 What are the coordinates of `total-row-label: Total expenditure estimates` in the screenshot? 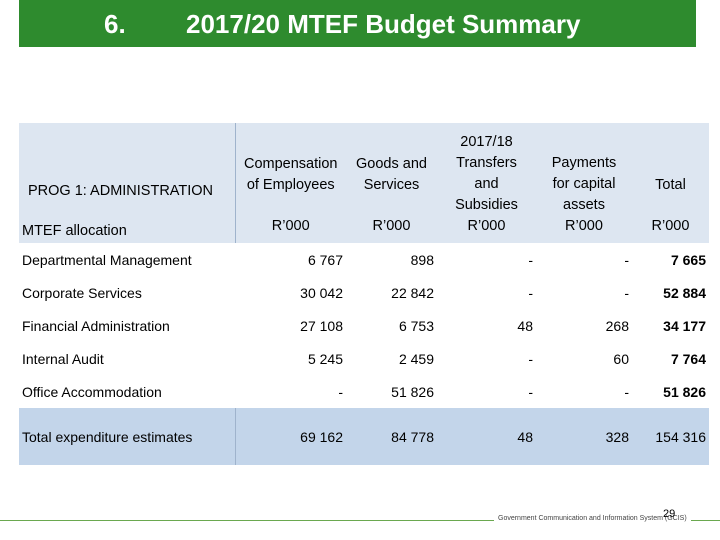 It's located at (127, 436).